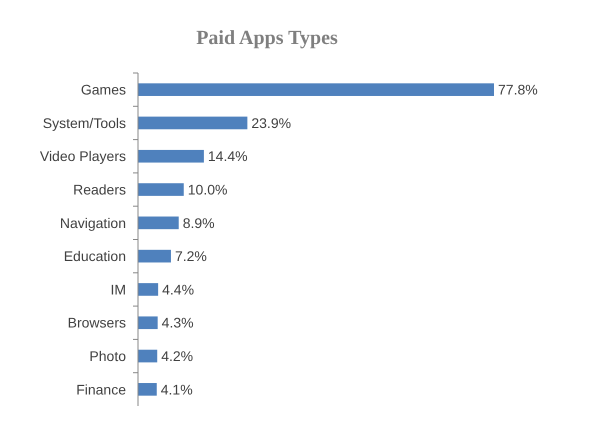 The height and width of the screenshot is (422, 600). I want to click on data-label: 8.9%, so click(198, 222).